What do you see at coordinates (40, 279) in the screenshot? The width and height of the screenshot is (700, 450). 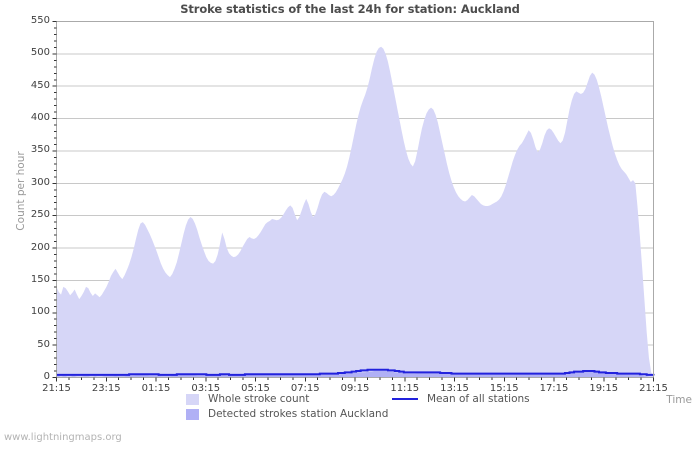 I see `y-tick-label: 150` at bounding box center [40, 279].